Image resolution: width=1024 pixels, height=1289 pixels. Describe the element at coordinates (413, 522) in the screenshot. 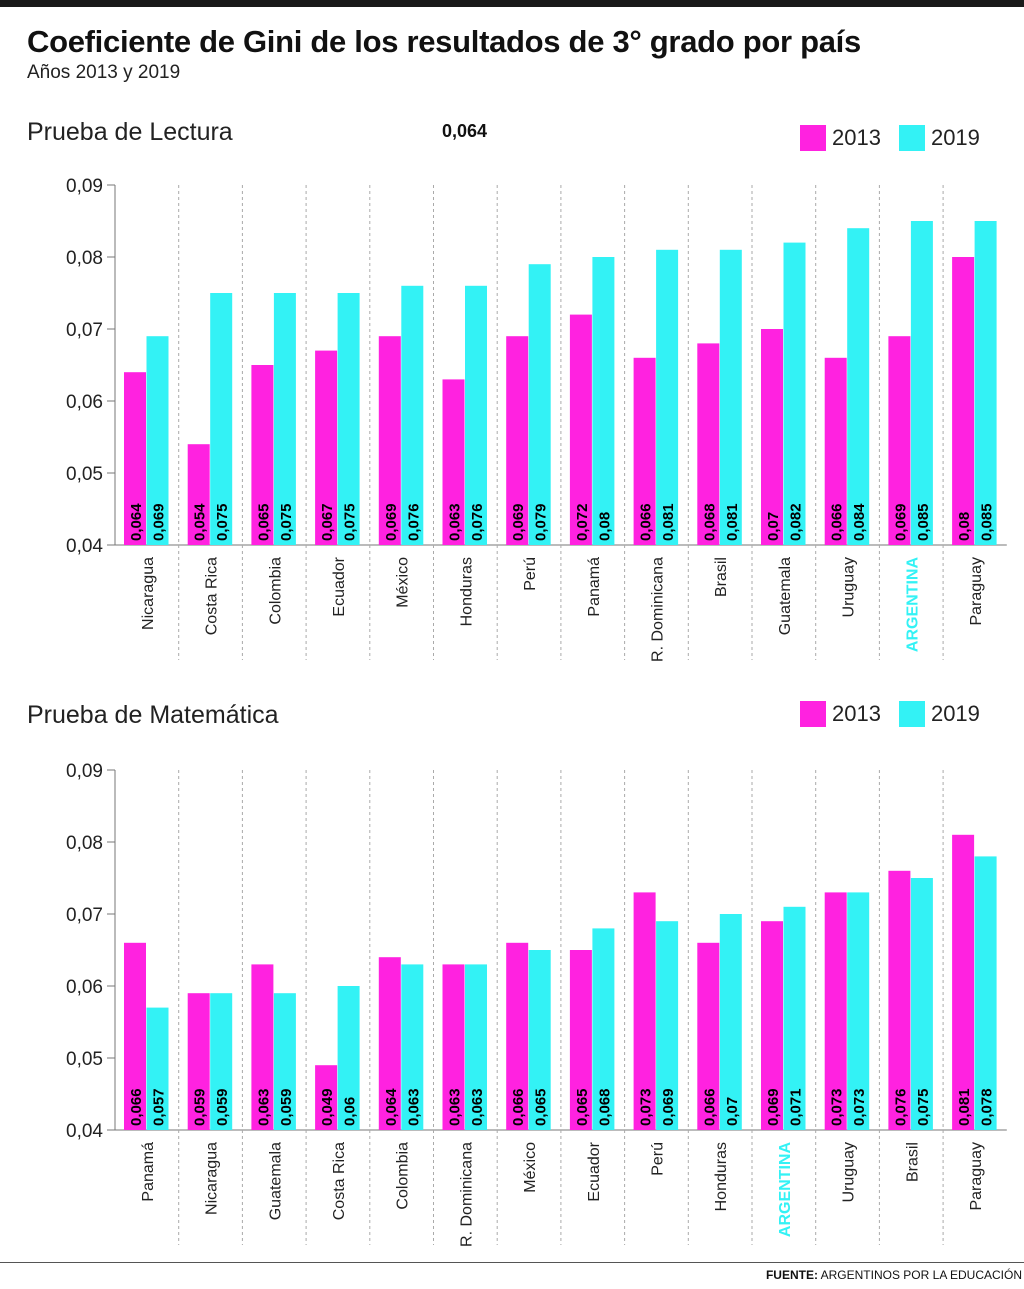

I see `reading-data-label-2019: 0,076` at that location.